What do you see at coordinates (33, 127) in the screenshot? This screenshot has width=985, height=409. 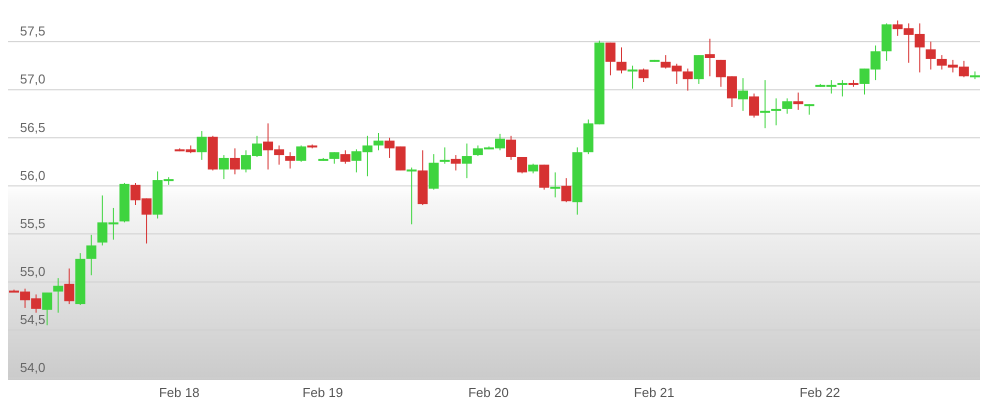 I see `y-tick-label: 56,5` at bounding box center [33, 127].